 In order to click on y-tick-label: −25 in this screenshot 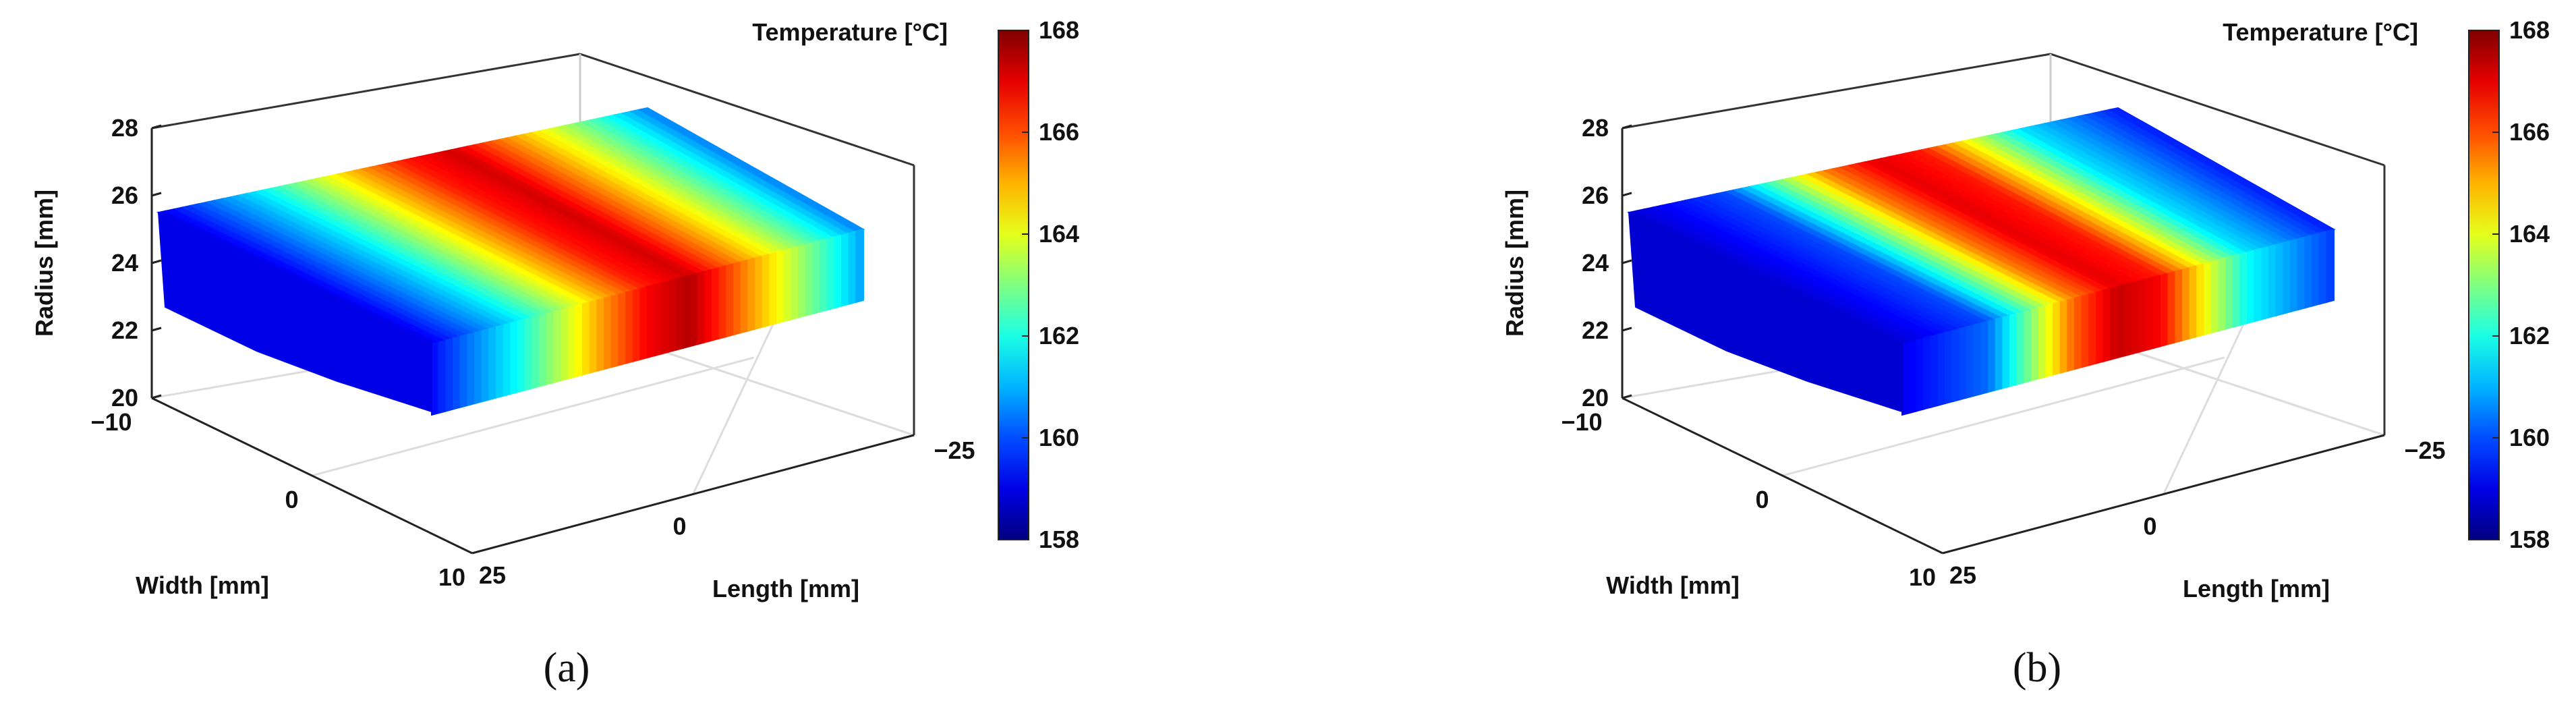, I will do `click(954, 450)`.